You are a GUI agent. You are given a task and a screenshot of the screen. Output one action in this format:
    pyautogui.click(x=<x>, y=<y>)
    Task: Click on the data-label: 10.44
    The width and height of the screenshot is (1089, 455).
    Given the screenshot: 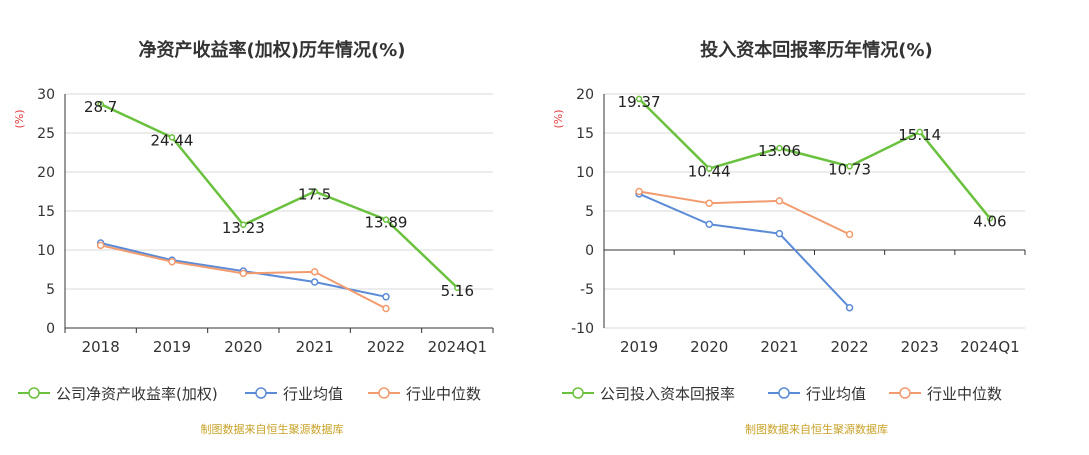 What is the action you would take?
    pyautogui.click(x=709, y=172)
    